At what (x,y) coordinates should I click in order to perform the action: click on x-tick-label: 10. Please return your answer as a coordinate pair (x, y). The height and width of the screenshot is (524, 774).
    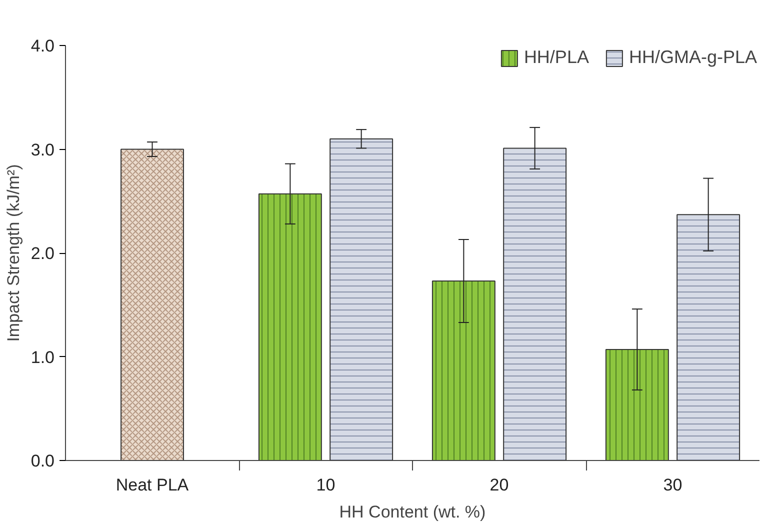
    Looking at the image, I should click on (326, 485).